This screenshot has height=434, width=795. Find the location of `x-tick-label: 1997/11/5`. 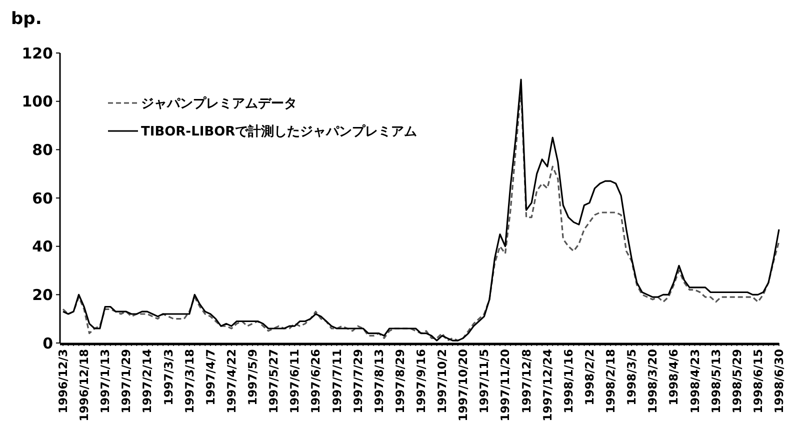

x-tick-label: 1997/11/5 is located at coordinates (484, 381).